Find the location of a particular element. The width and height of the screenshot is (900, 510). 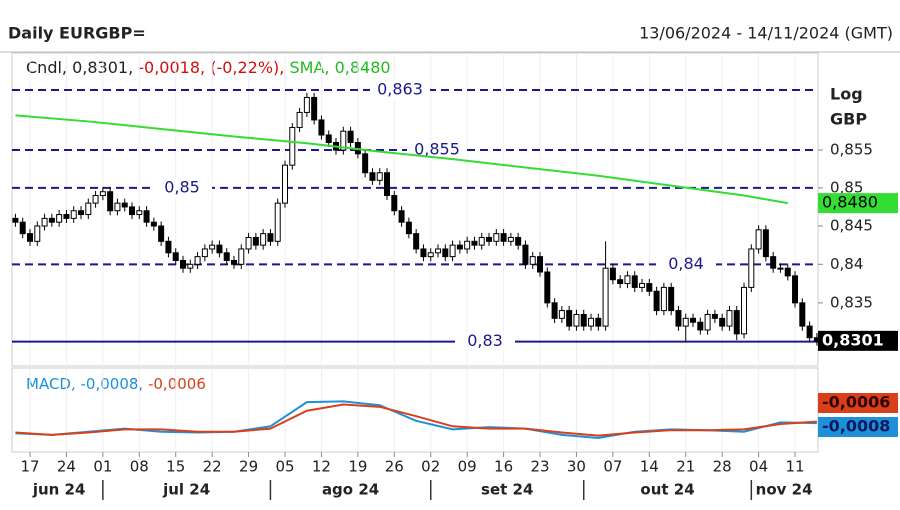

month-label: out 24 is located at coordinates (667, 490).